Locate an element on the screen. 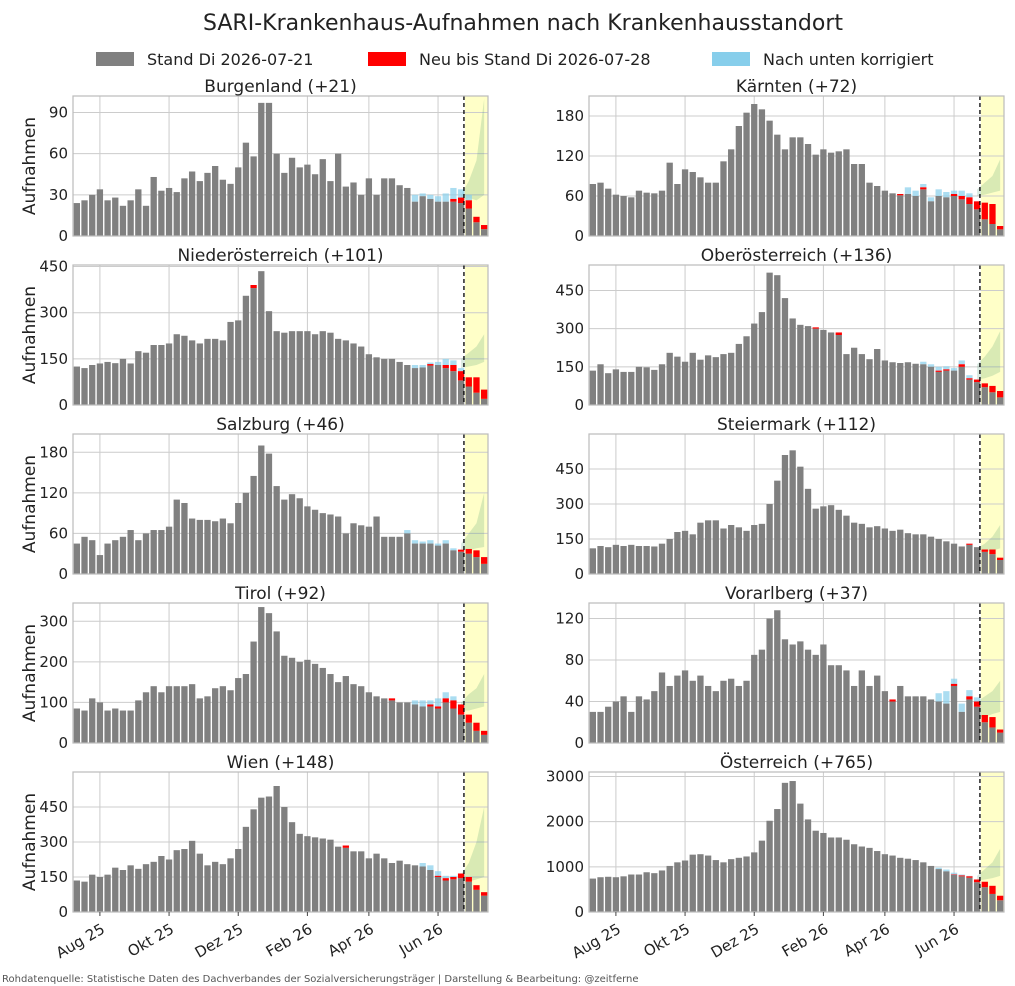 The height and width of the screenshot is (986, 1015). legend-swatch-corrected is located at coordinates (731, 59).